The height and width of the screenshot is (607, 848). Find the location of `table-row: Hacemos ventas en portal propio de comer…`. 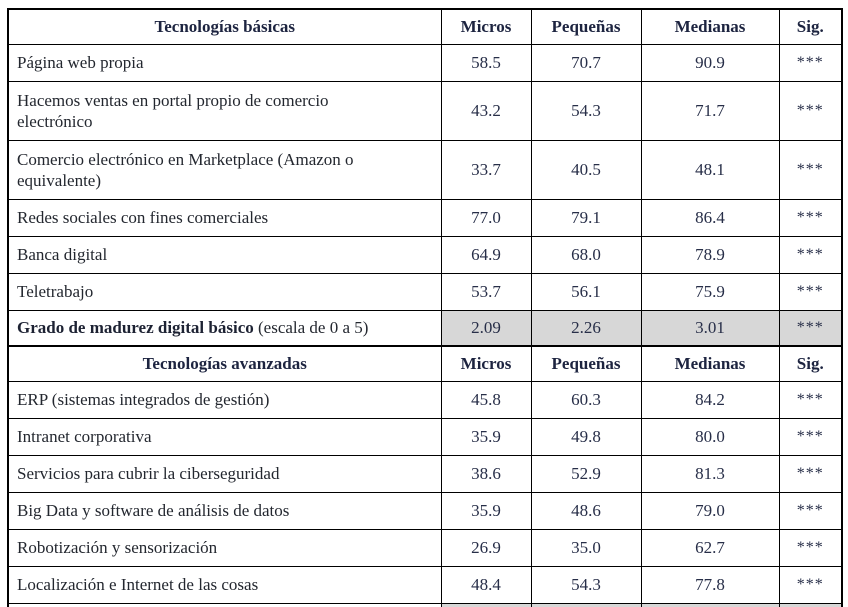

table-row: Hacemos ventas en portal propio de comer… is located at coordinates (425, 111).